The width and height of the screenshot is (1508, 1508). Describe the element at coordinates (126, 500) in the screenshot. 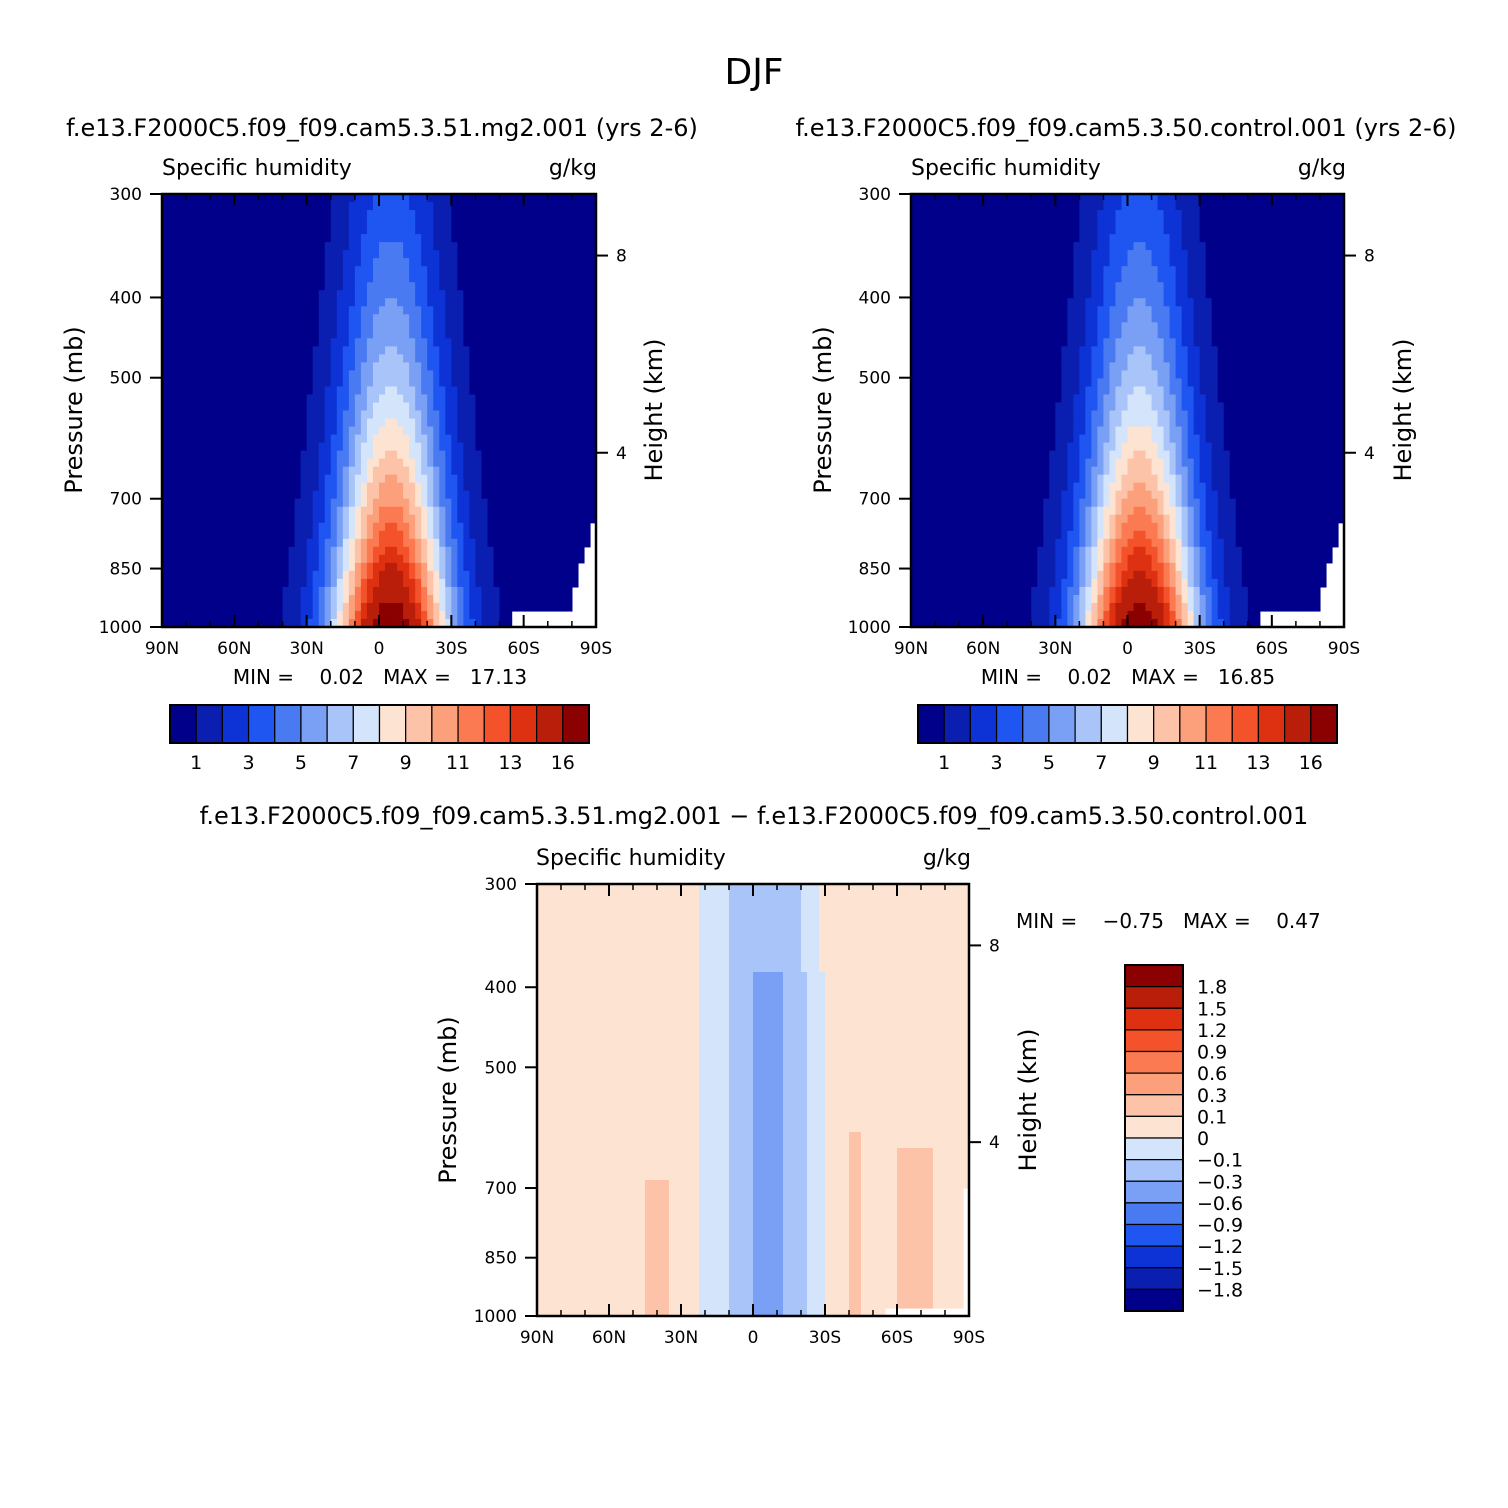

I see `y-tick-label: 700` at that location.